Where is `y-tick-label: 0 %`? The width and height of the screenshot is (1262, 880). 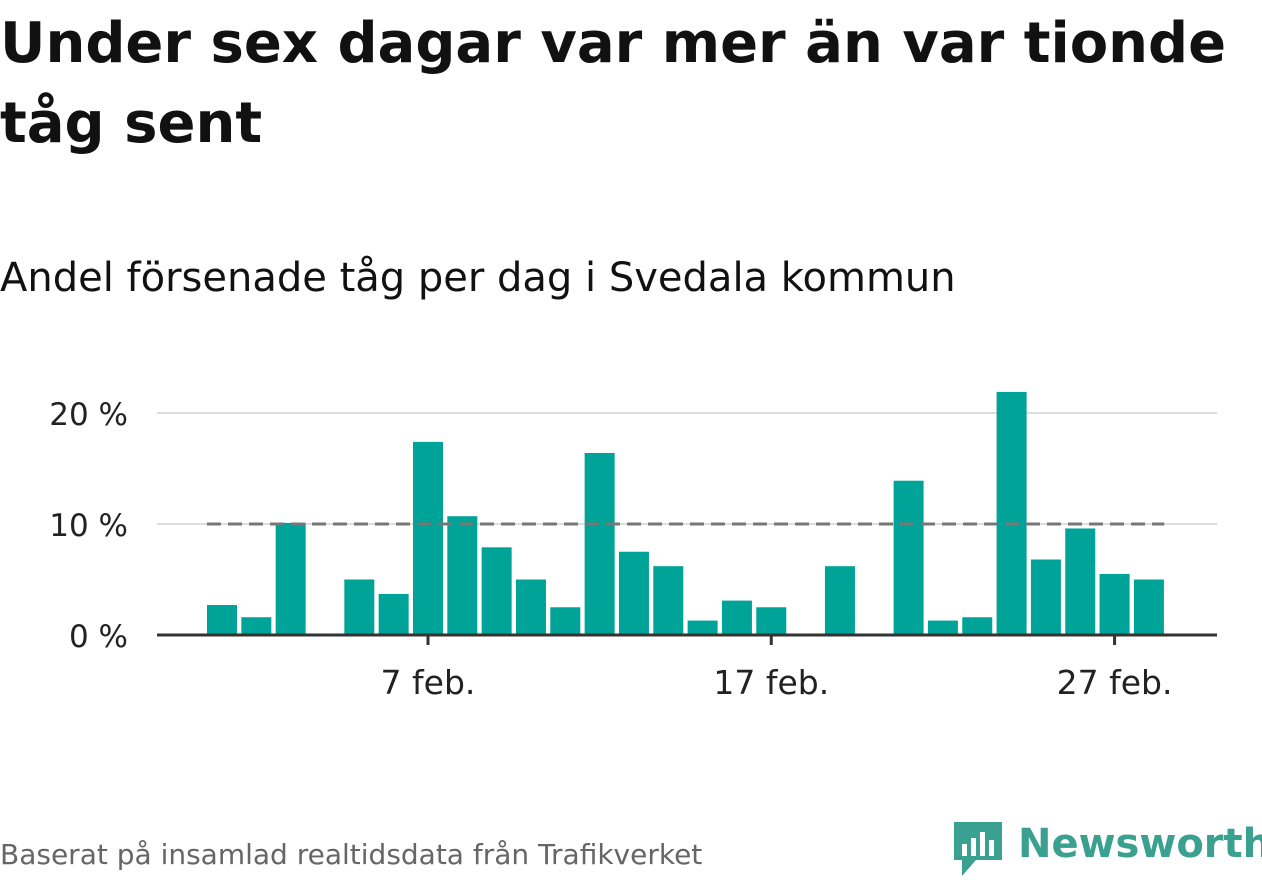
y-tick-label: 0 % is located at coordinates (98, 637).